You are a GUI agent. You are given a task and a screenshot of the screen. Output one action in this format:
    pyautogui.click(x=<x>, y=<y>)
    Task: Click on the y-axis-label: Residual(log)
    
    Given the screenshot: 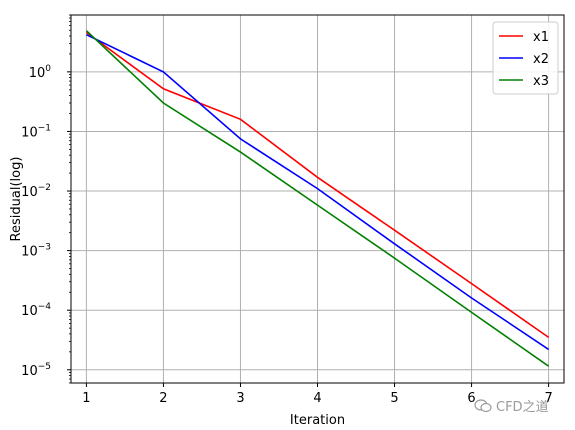 What is the action you would take?
    pyautogui.click(x=16, y=199)
    